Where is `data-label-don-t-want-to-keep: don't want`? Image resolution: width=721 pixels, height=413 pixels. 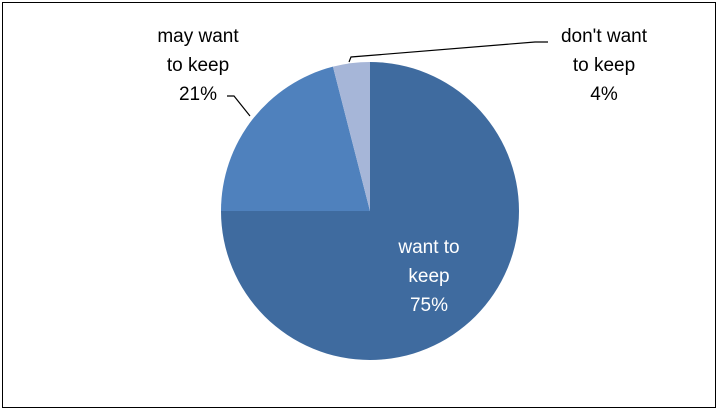
data-label-don-t-want-to-keep: don't want is located at coordinates (604, 36).